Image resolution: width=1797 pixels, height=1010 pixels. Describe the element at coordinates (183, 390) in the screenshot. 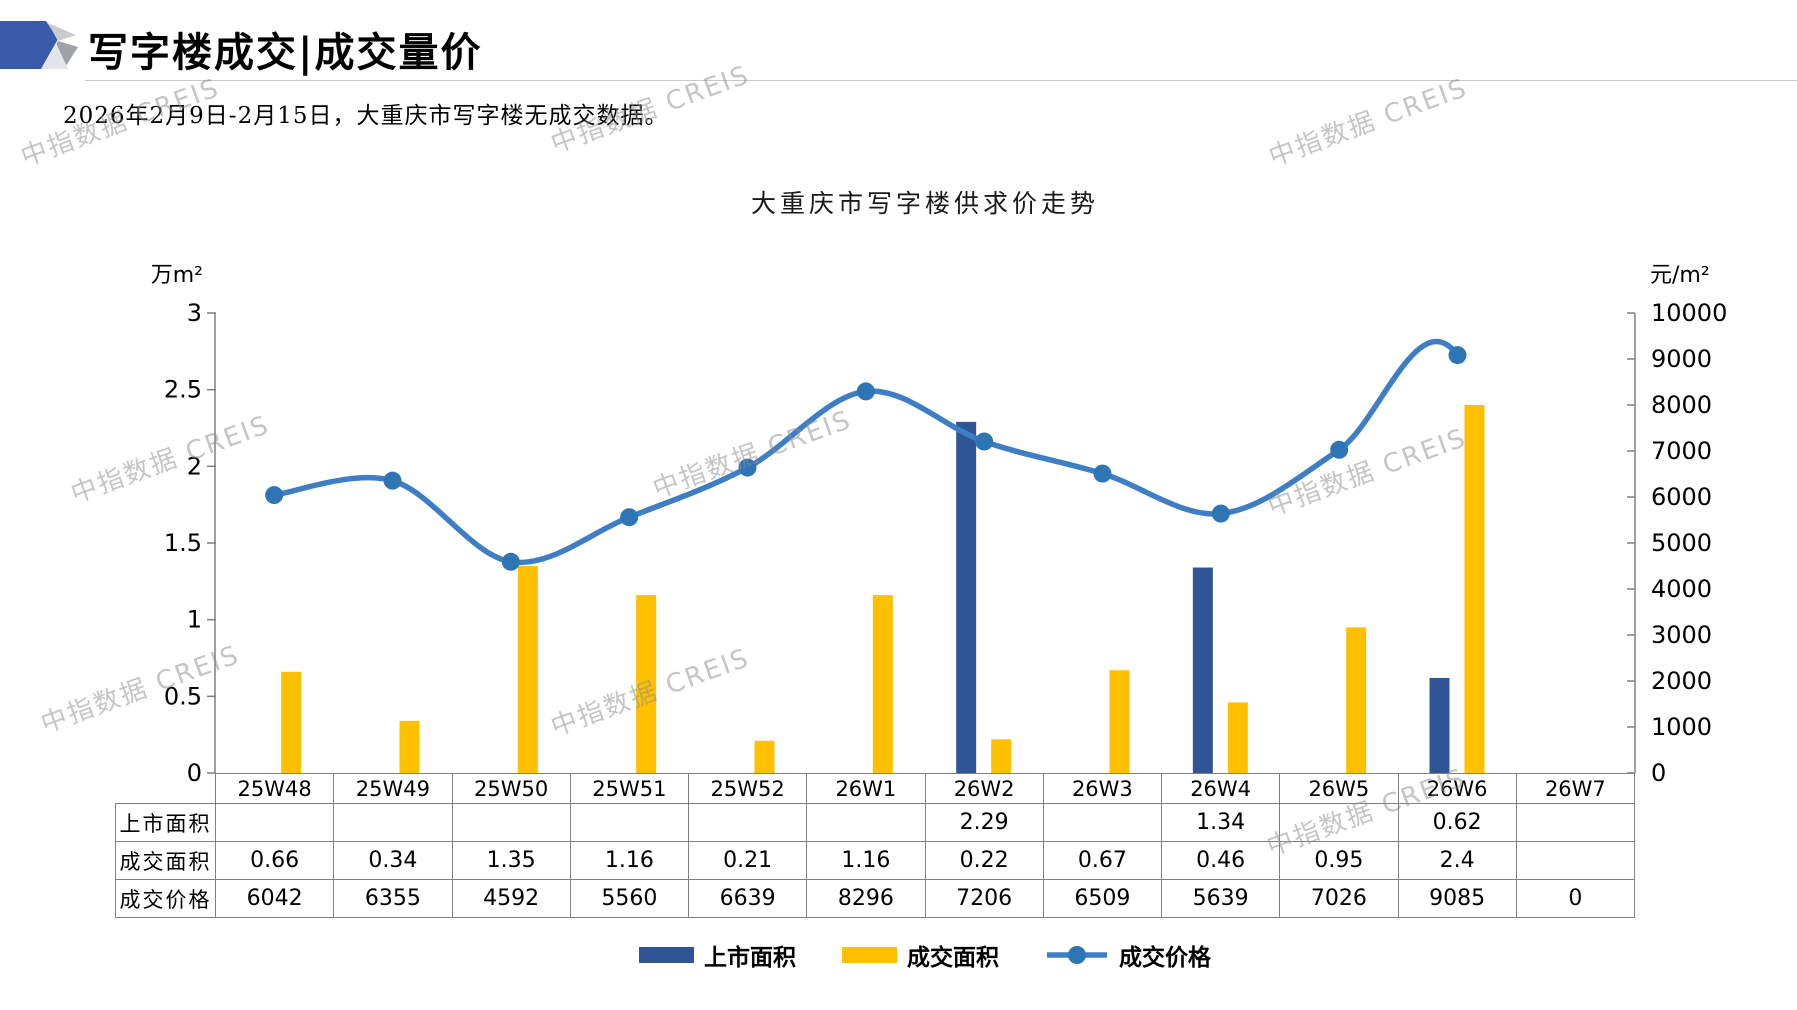

I see `left-tick-label: 2.5` at that location.